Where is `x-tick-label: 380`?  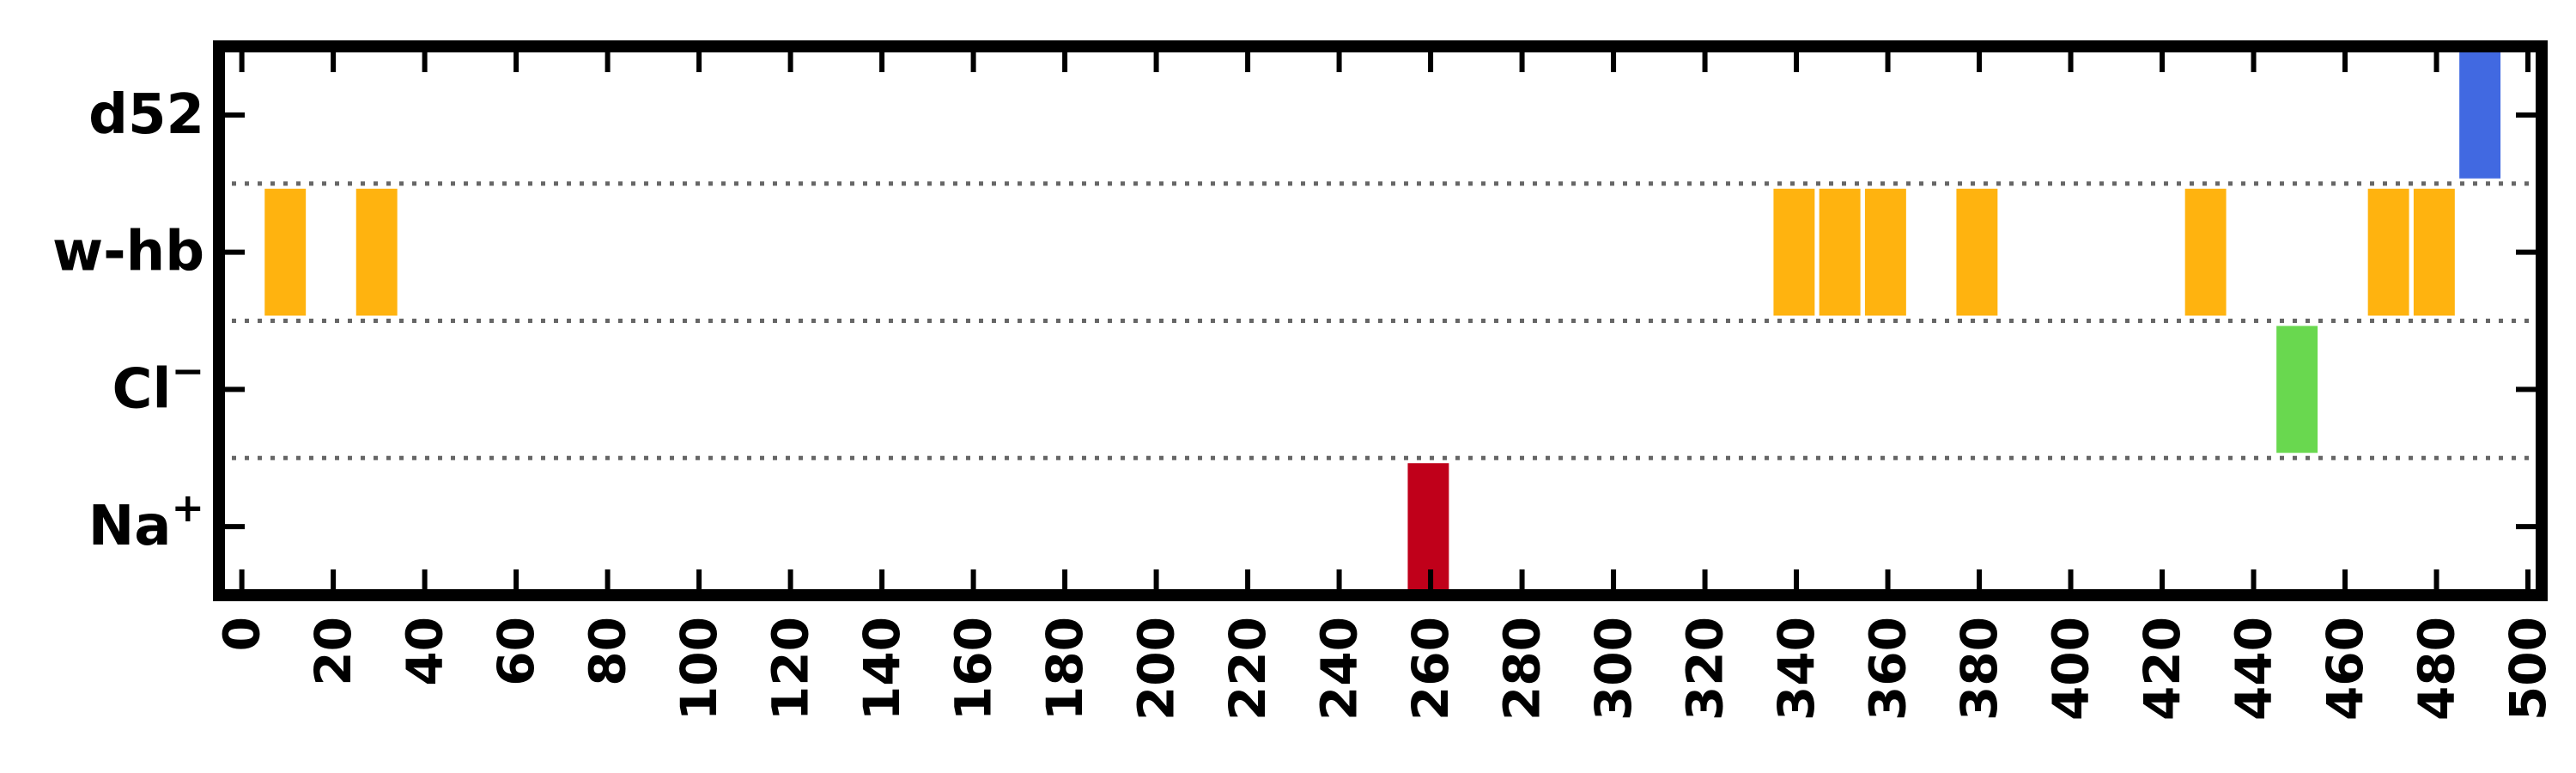
x-tick-label: 380 is located at coordinates (1979, 669).